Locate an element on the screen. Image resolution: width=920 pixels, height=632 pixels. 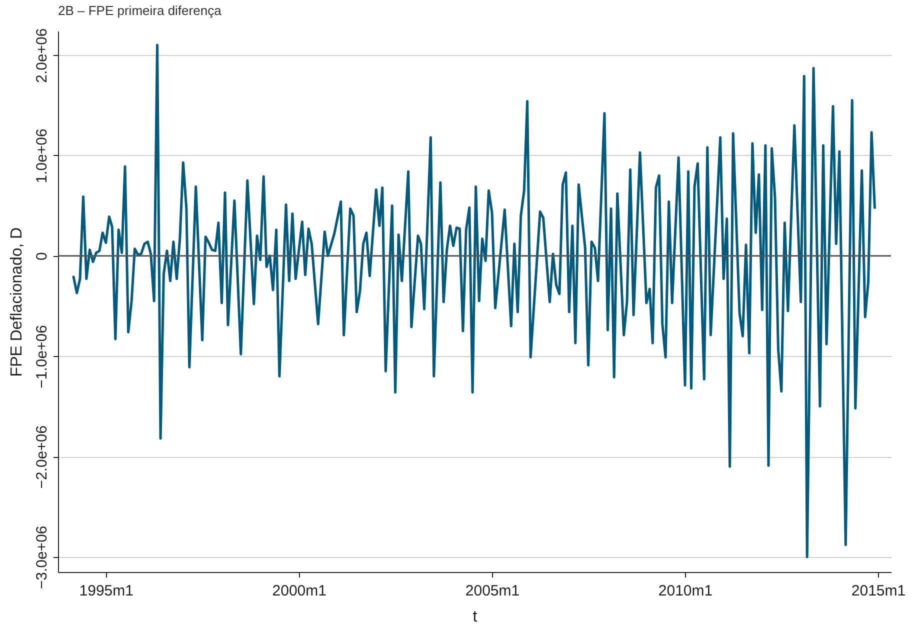
y-tick-label: −1.0e+06 is located at coordinates (42, 356).